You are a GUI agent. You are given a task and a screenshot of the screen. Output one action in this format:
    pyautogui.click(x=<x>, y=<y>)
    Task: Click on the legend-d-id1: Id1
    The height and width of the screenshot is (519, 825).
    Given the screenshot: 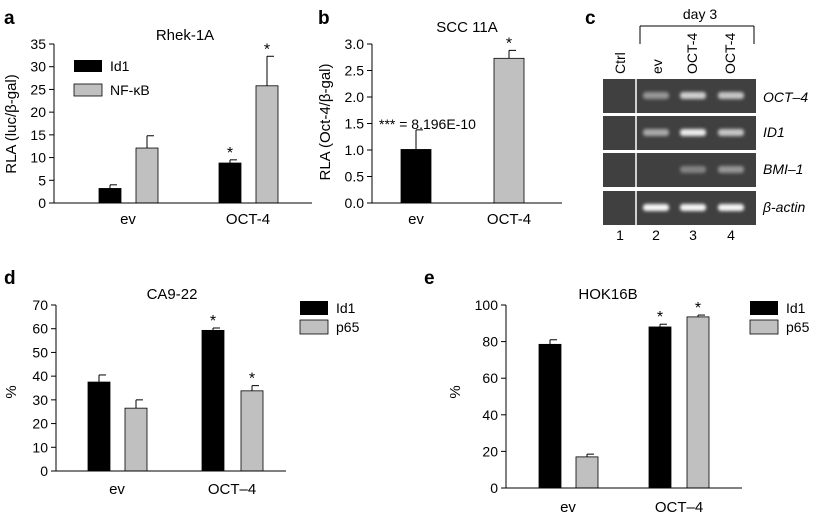 What is the action you would take?
    pyautogui.click(x=346, y=308)
    